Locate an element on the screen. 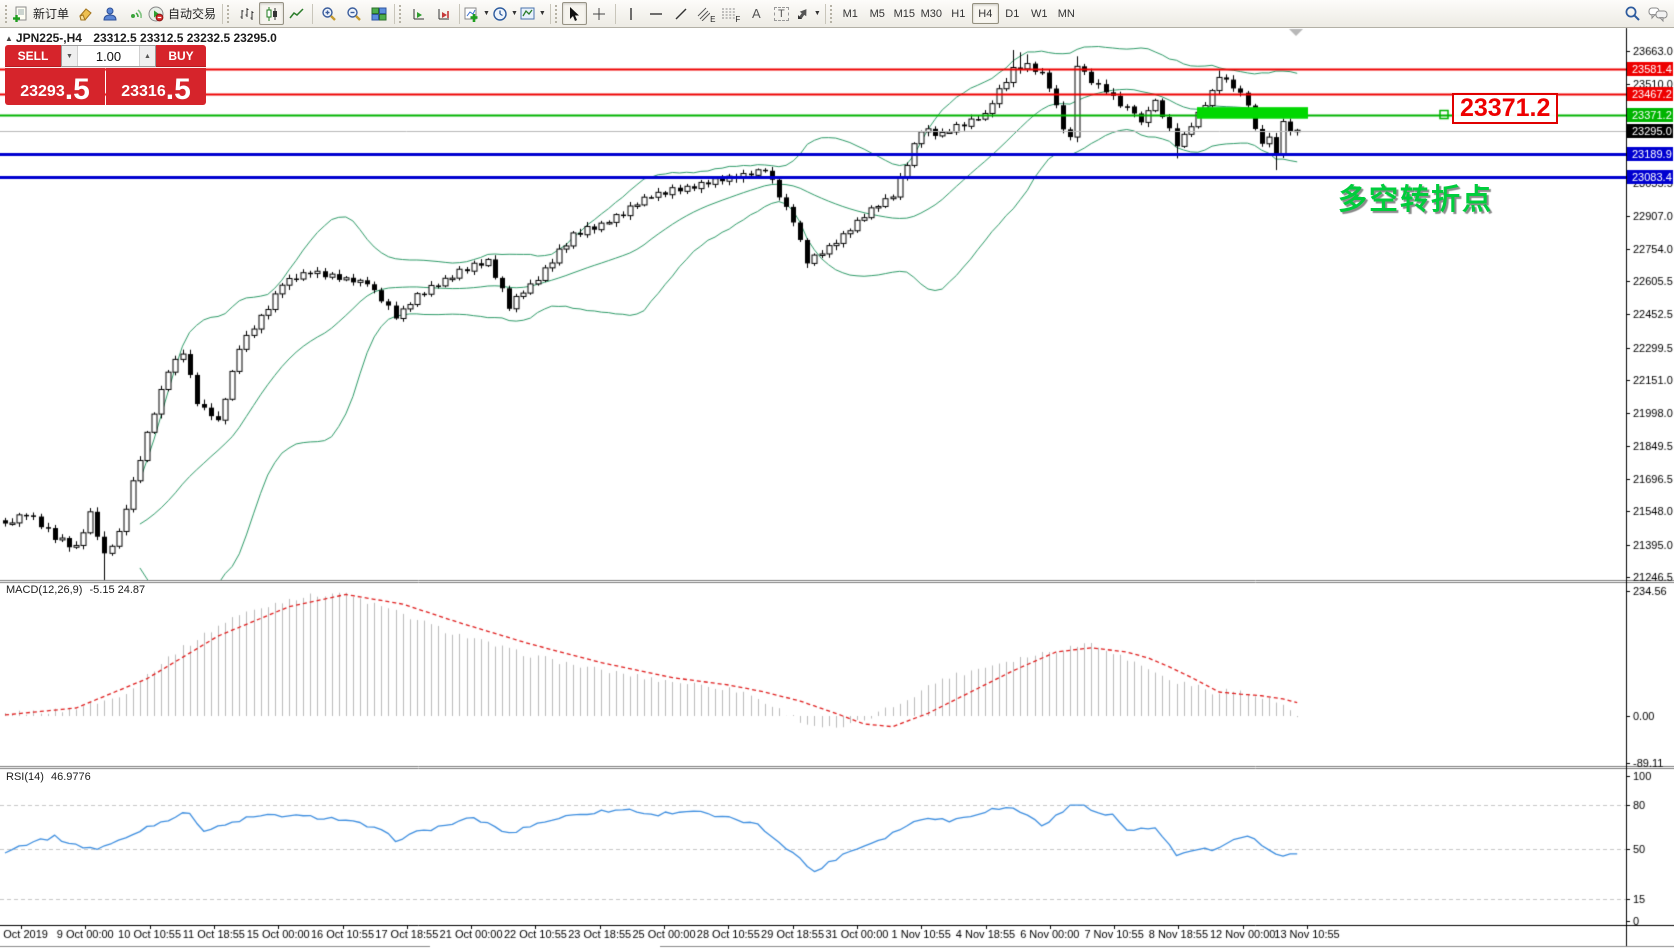  zoom-out-icon is located at coordinates (354, 14).